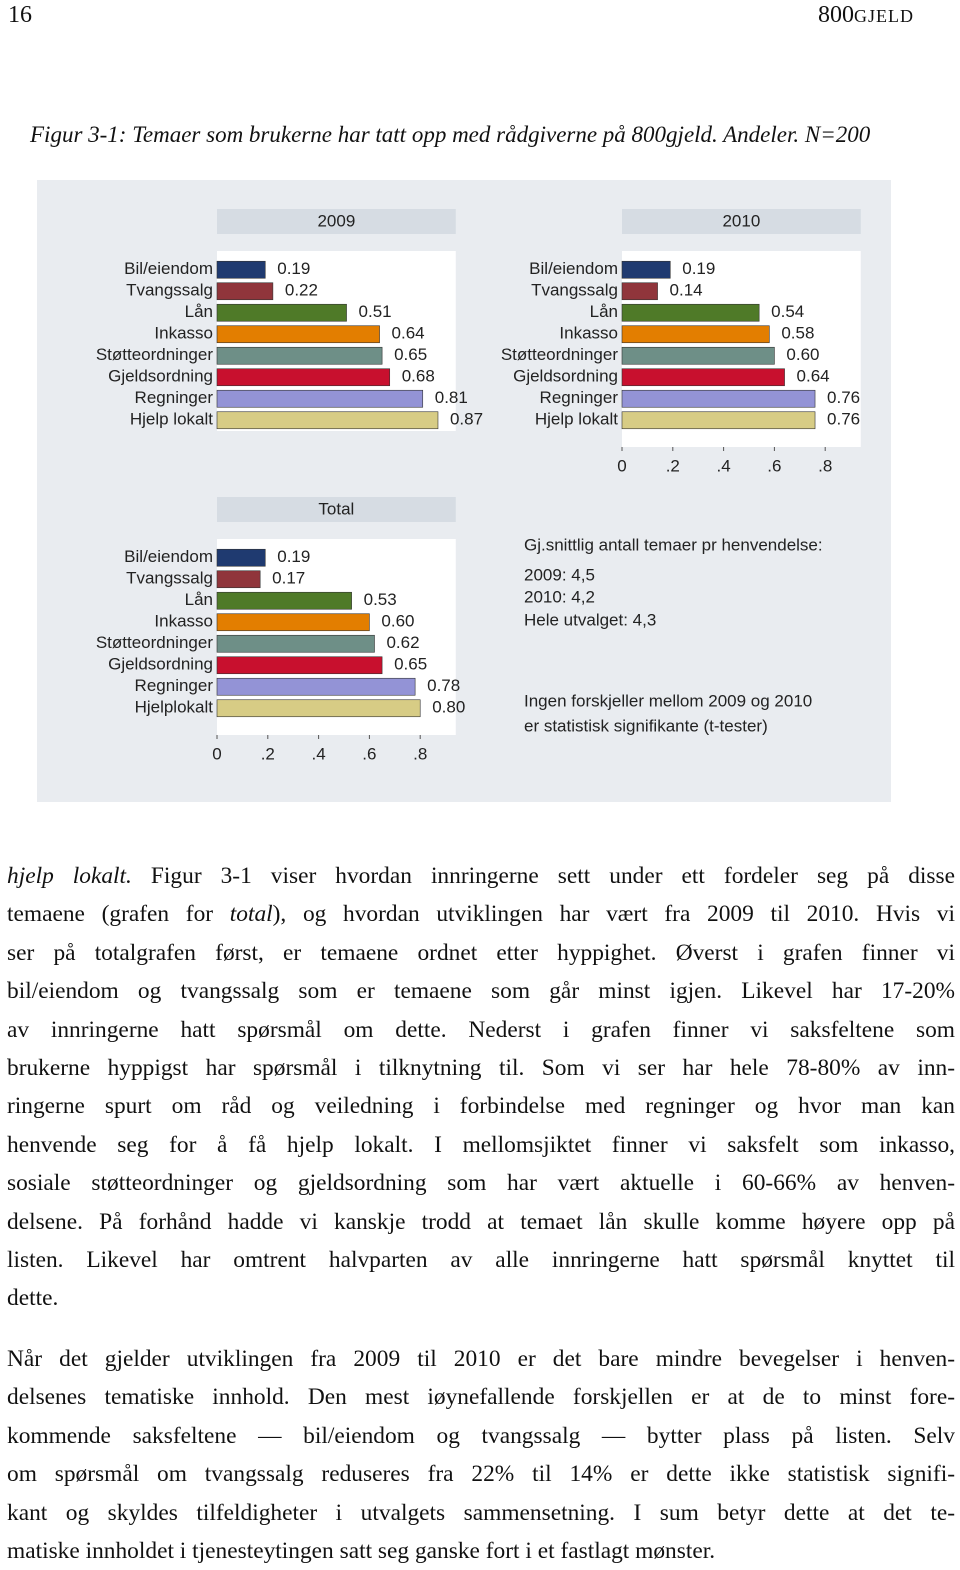  What do you see at coordinates (336, 508) in the screenshot?
I see `panel-title: Total` at bounding box center [336, 508].